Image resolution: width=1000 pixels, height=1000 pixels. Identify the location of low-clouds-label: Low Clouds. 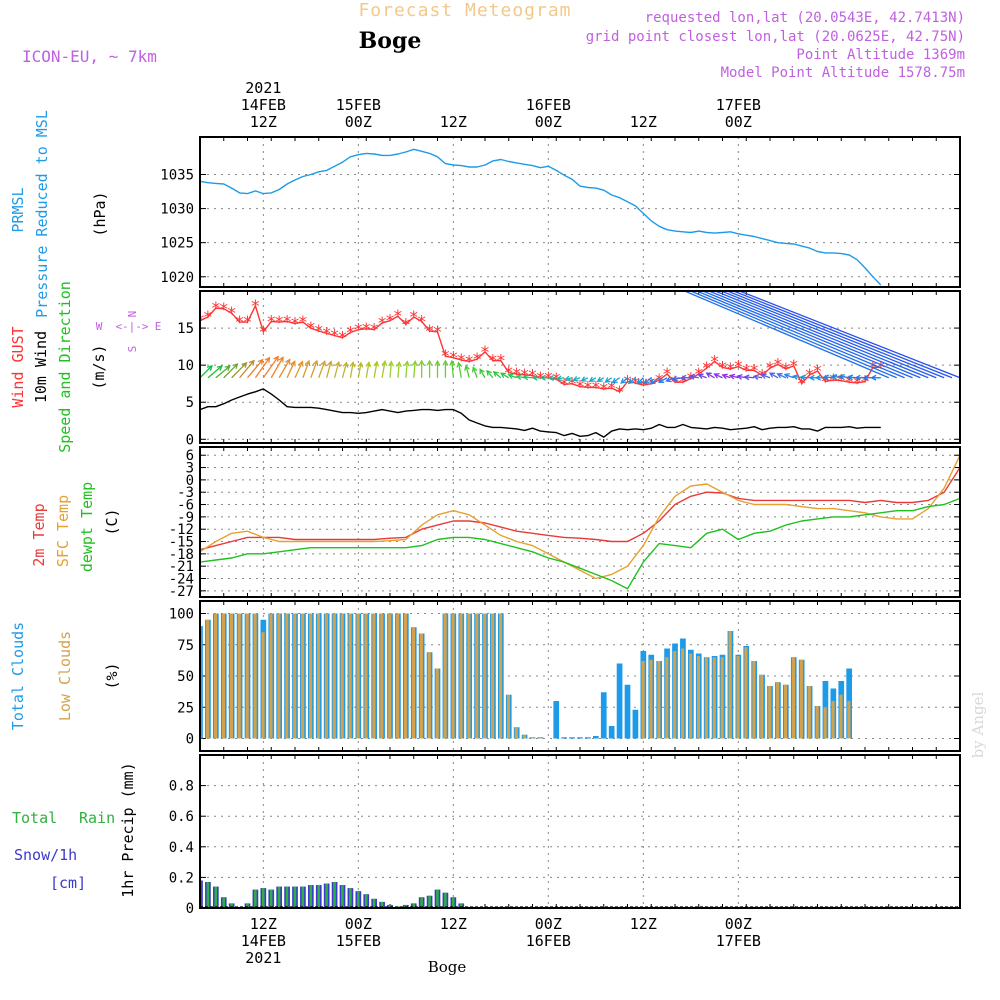
(65, 676).